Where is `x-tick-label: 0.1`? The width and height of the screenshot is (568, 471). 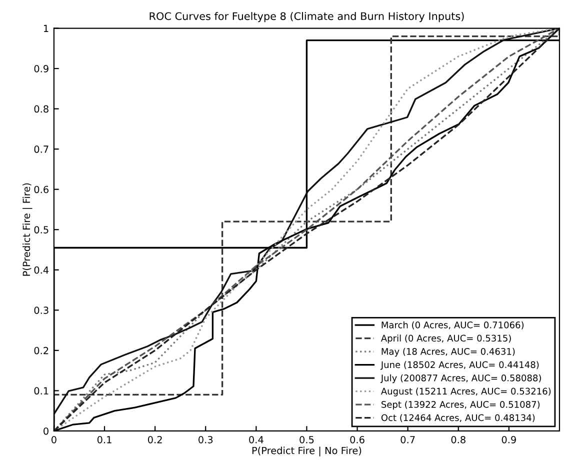 x-tick-label: 0.1 is located at coordinates (104, 440).